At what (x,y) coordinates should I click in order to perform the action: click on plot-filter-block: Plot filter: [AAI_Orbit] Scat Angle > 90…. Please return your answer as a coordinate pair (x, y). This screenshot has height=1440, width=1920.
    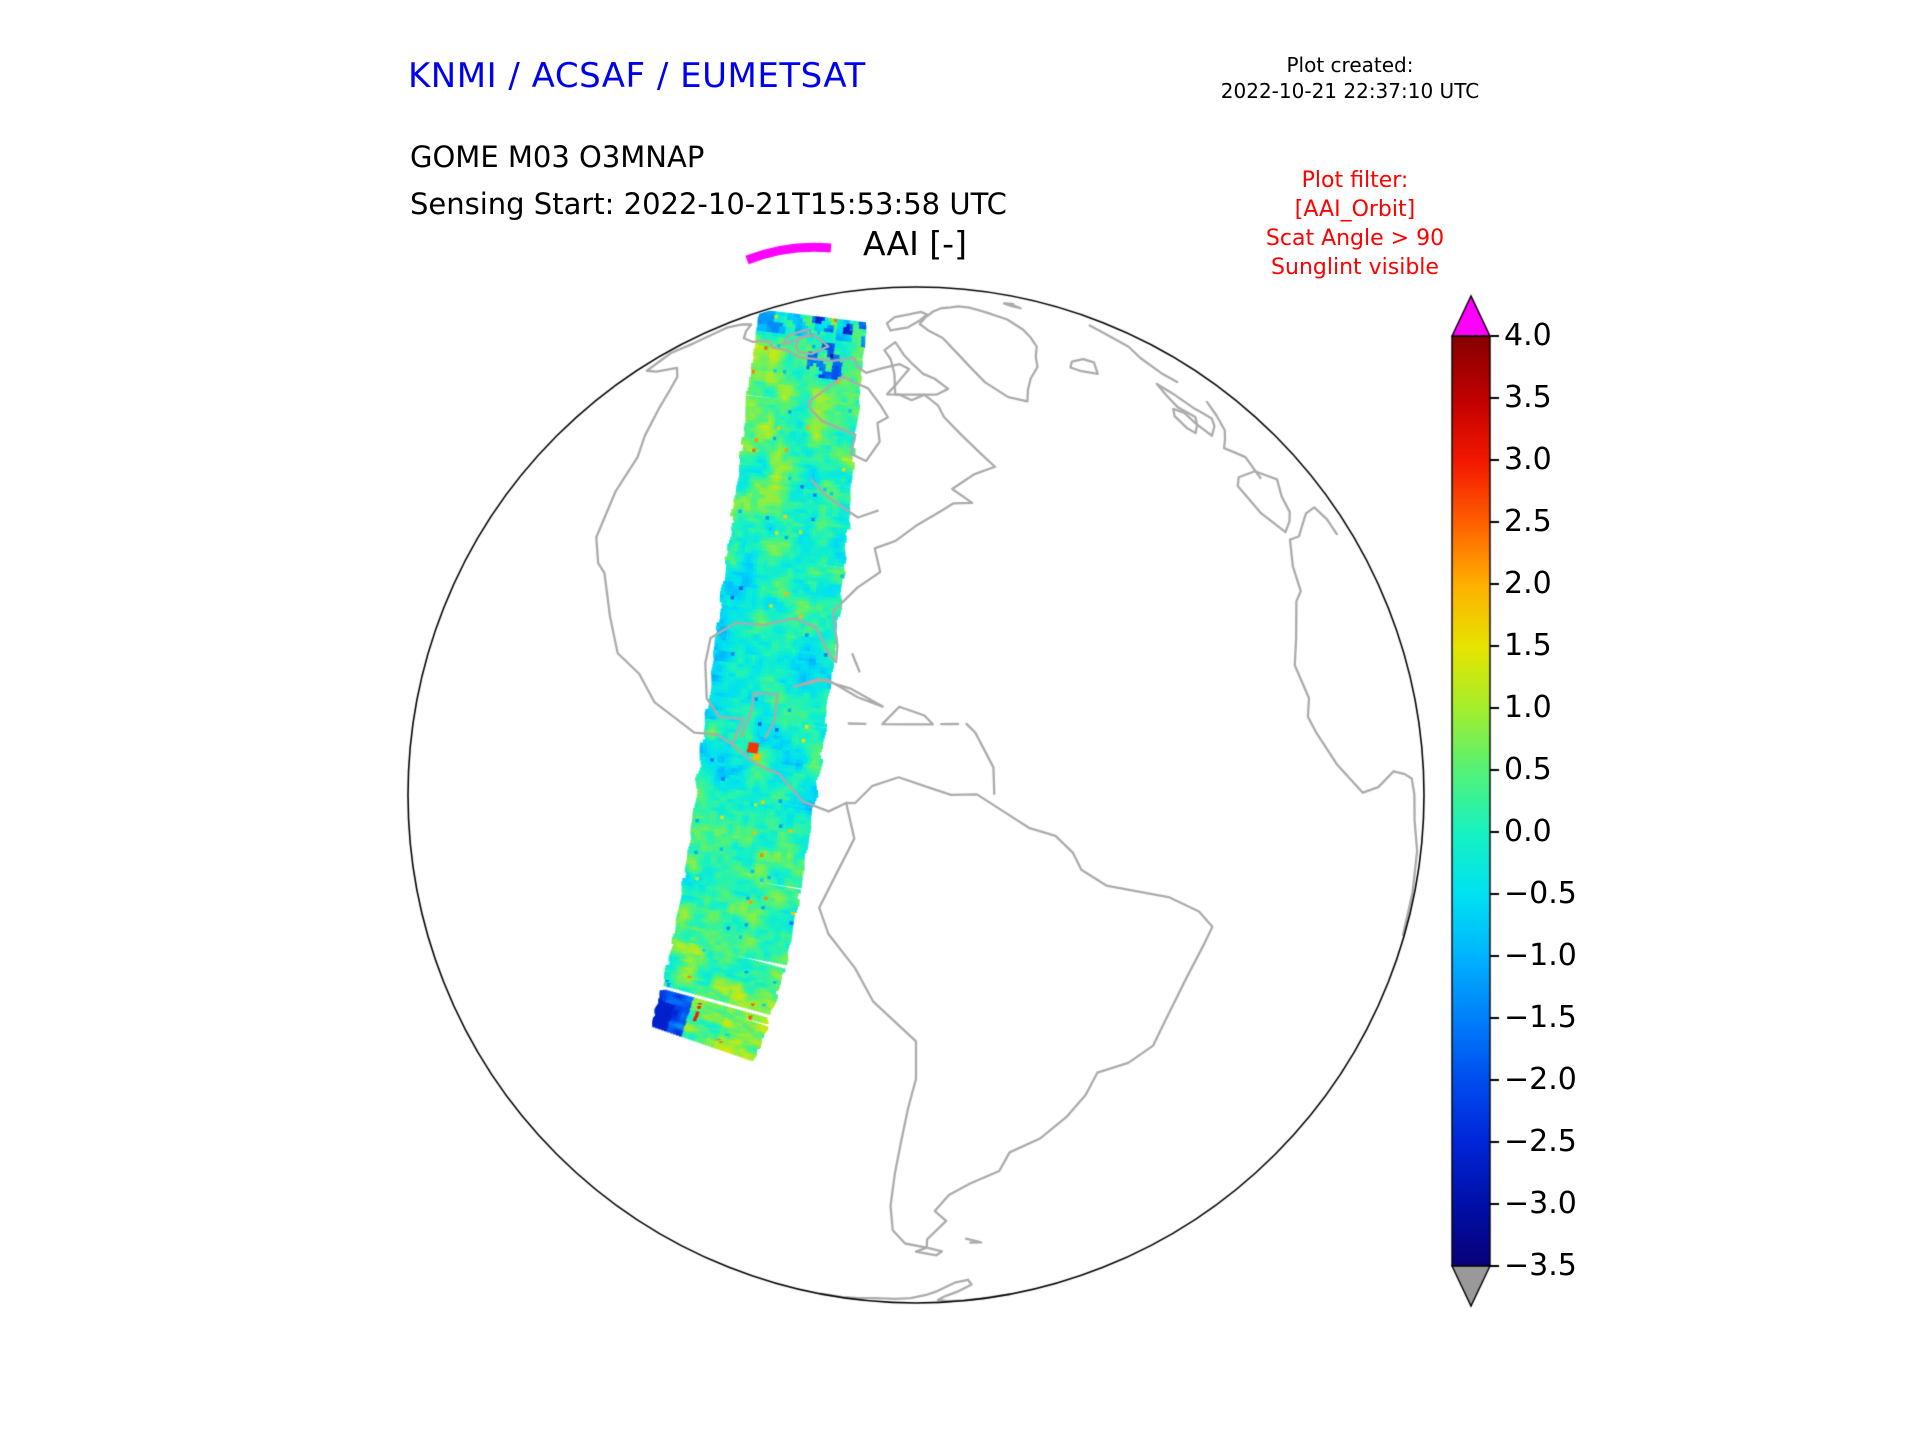
    Looking at the image, I should click on (1355, 224).